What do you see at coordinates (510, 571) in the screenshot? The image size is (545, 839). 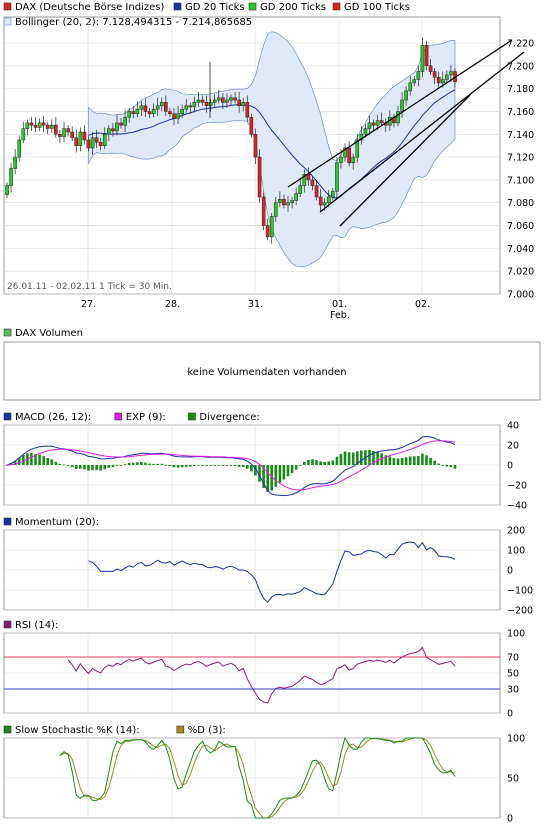 I see `momentum-y-tick-label: 0` at bounding box center [510, 571].